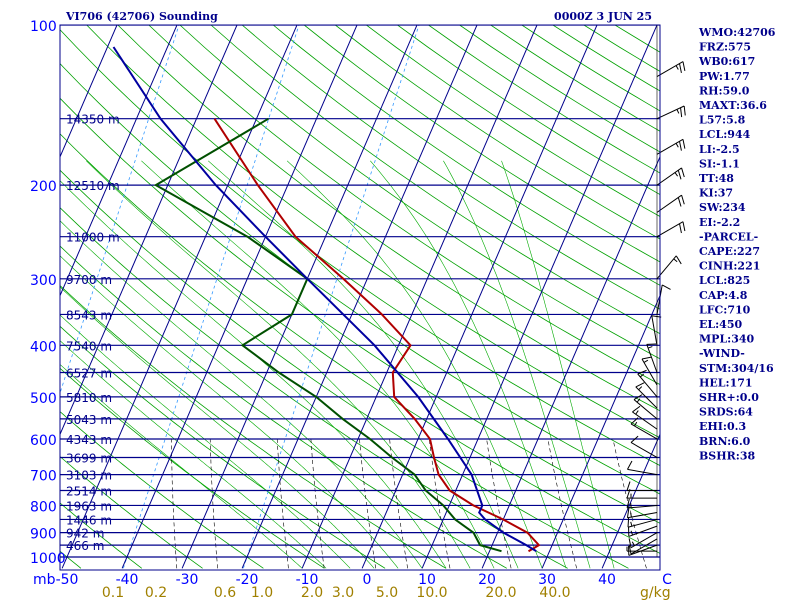 Image resolution: width=800 pixels, height=600 pixels. What do you see at coordinates (725, 441) in the screenshot?
I see `index-line: BRN:6.0` at bounding box center [725, 441].